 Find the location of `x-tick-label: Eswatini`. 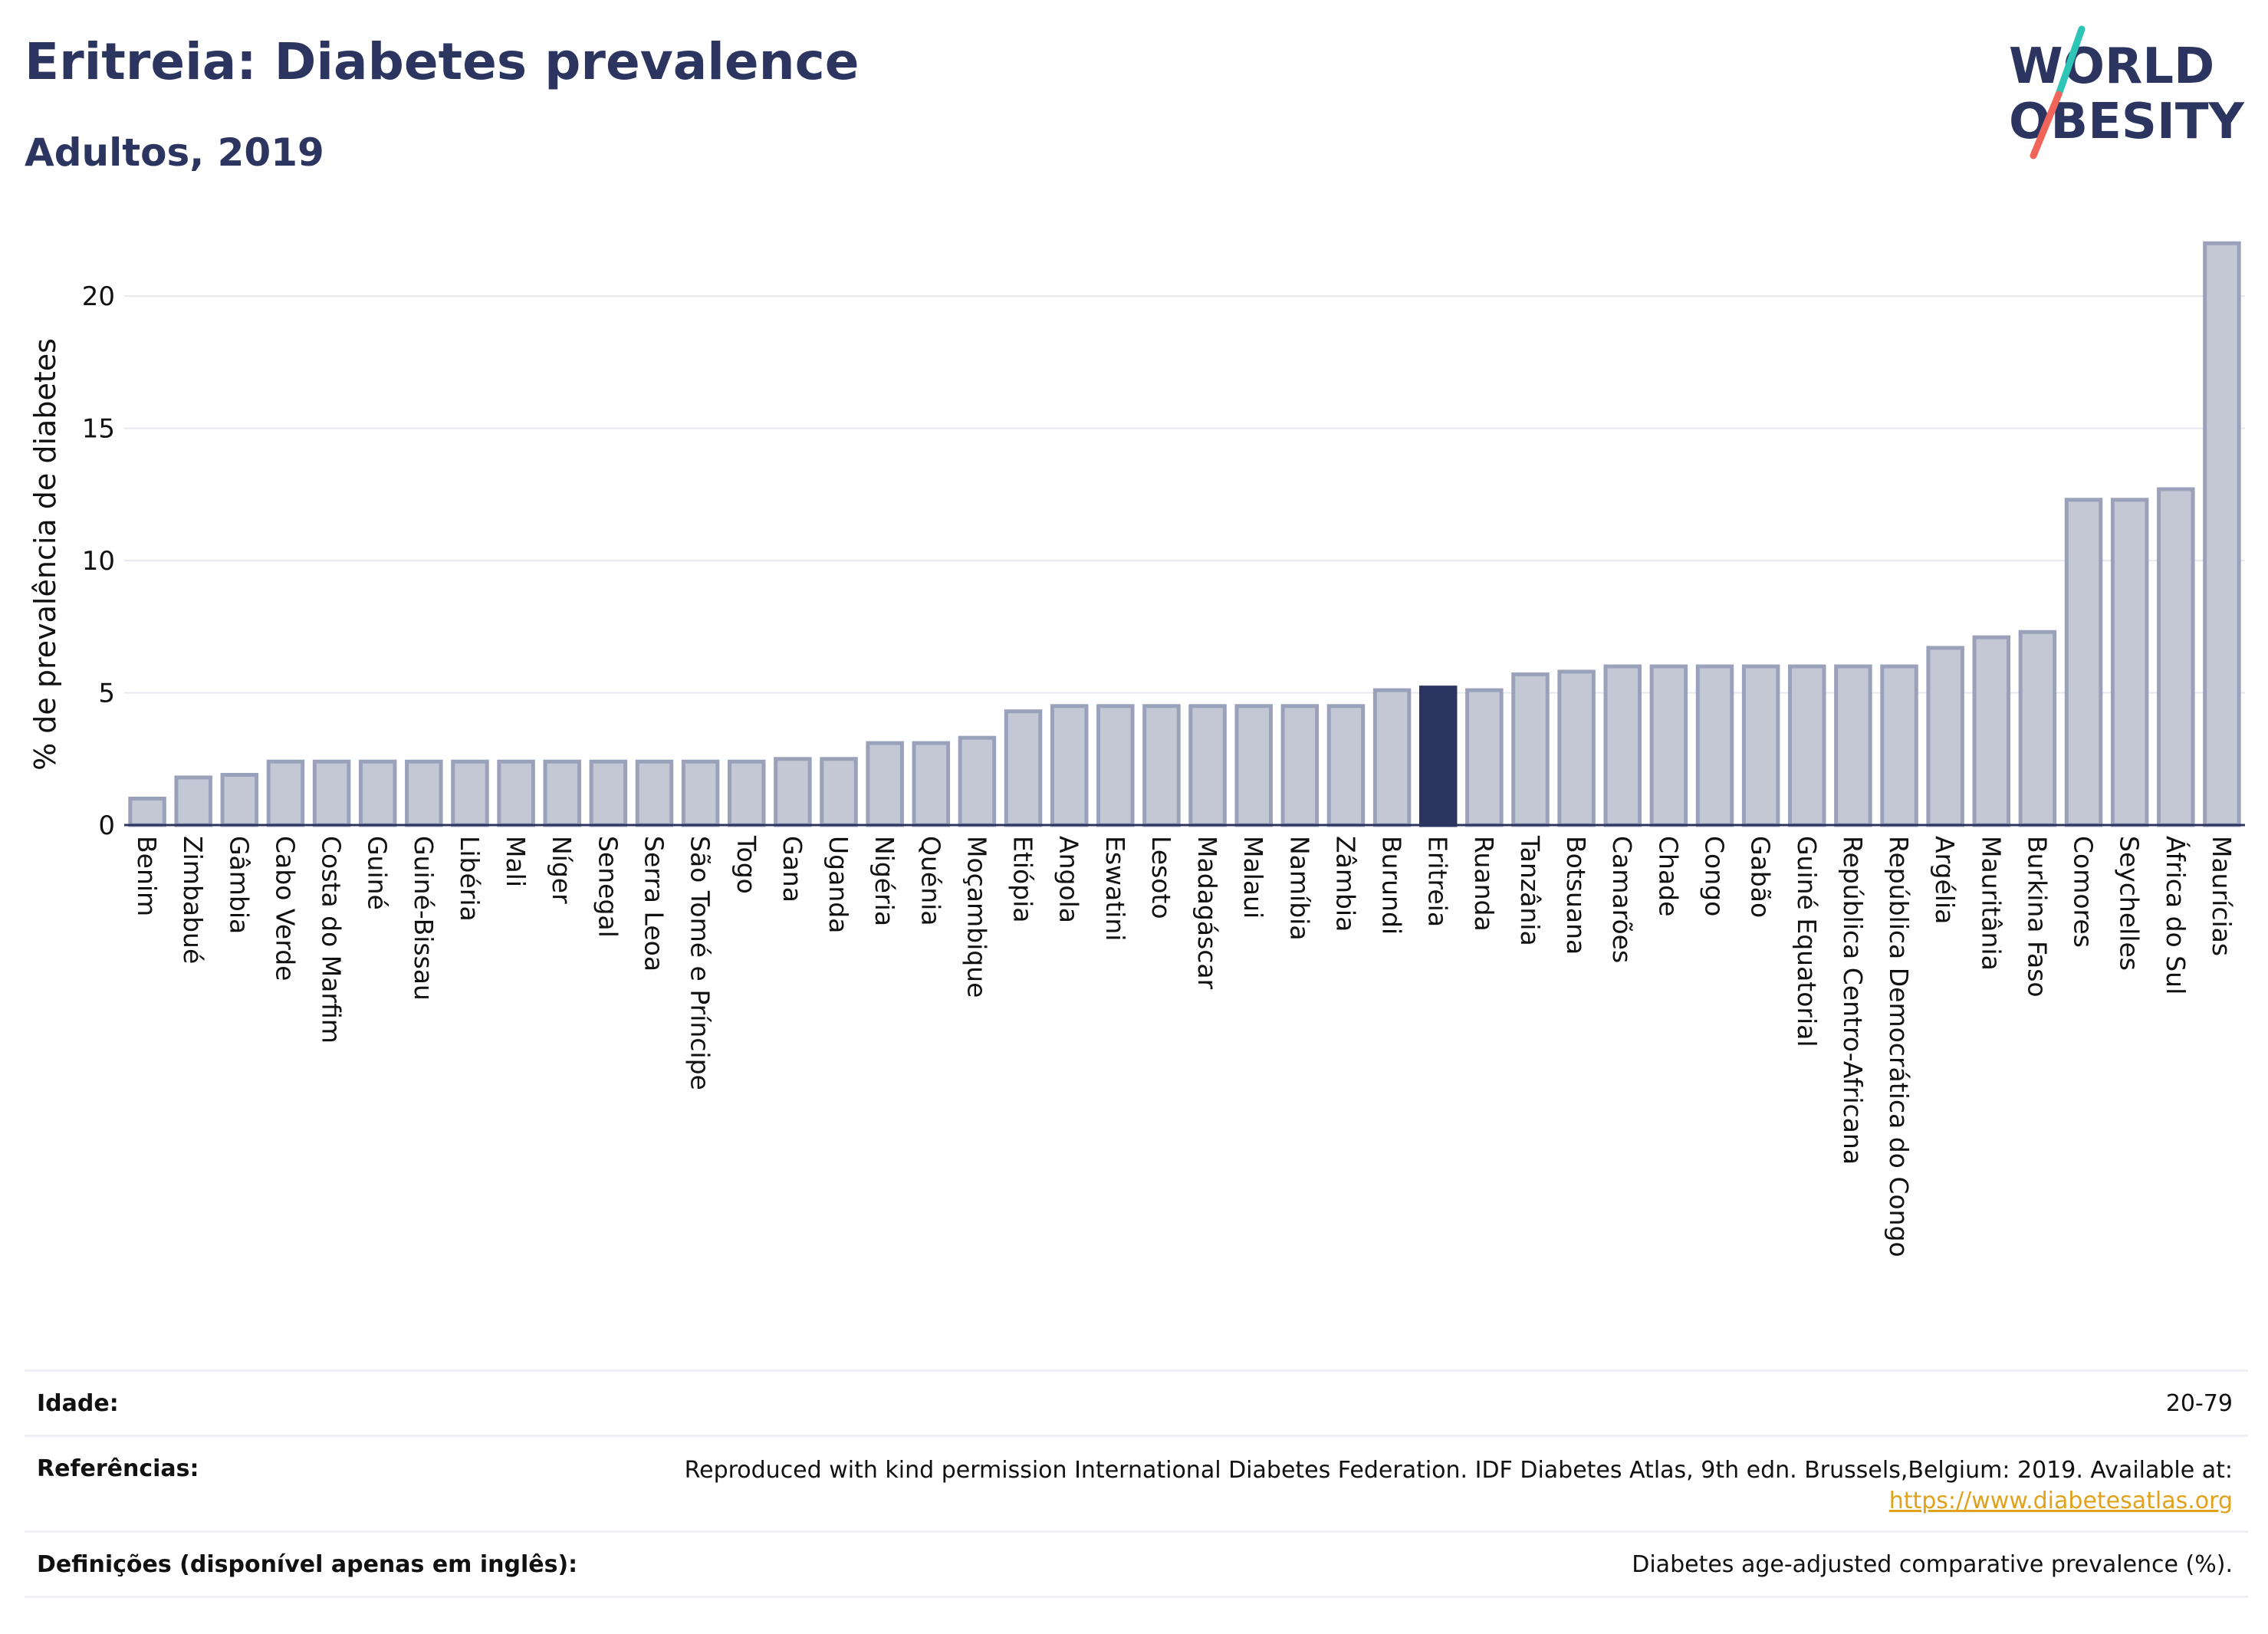

x-tick-label: Eswatini is located at coordinates (1115, 889).